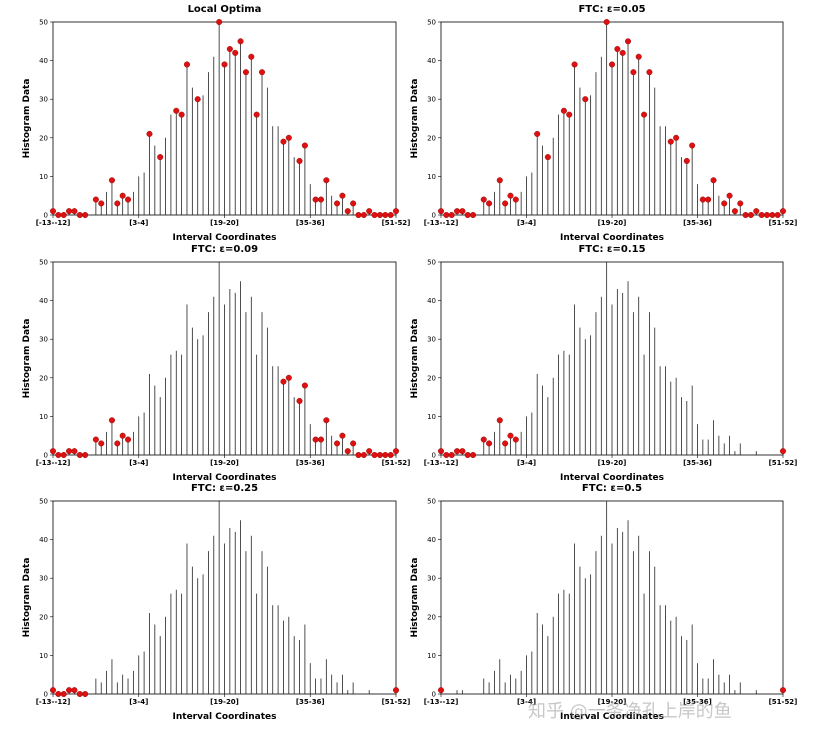 The width and height of the screenshot is (813, 741). What do you see at coordinates (43, 23) in the screenshot?
I see `y-tick-label: 50` at bounding box center [43, 23].